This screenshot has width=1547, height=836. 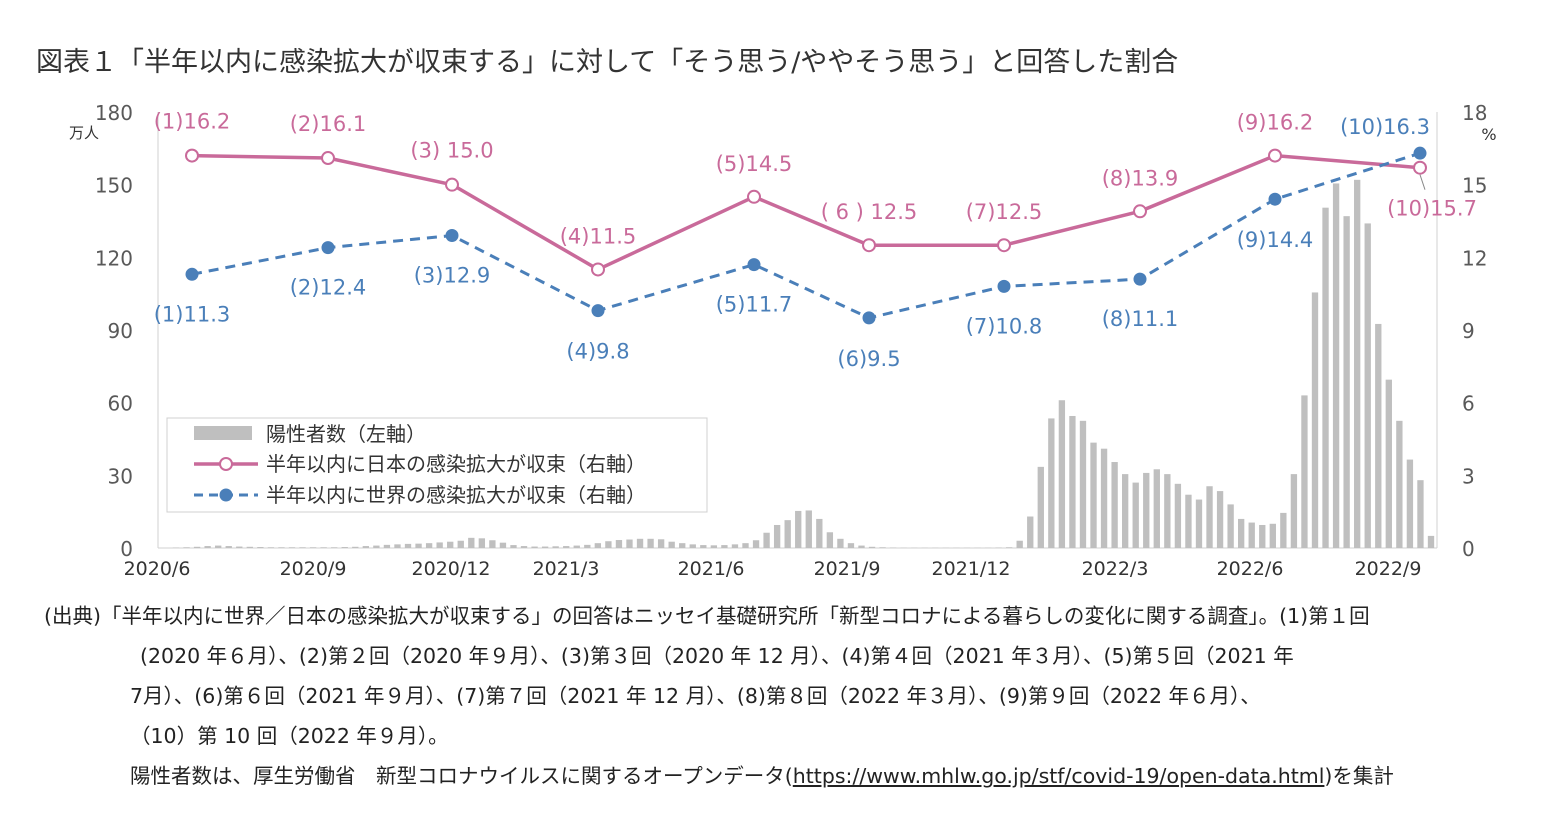 What do you see at coordinates (847, 569) in the screenshot?
I see `x-tick-label: 2021/9` at bounding box center [847, 569].